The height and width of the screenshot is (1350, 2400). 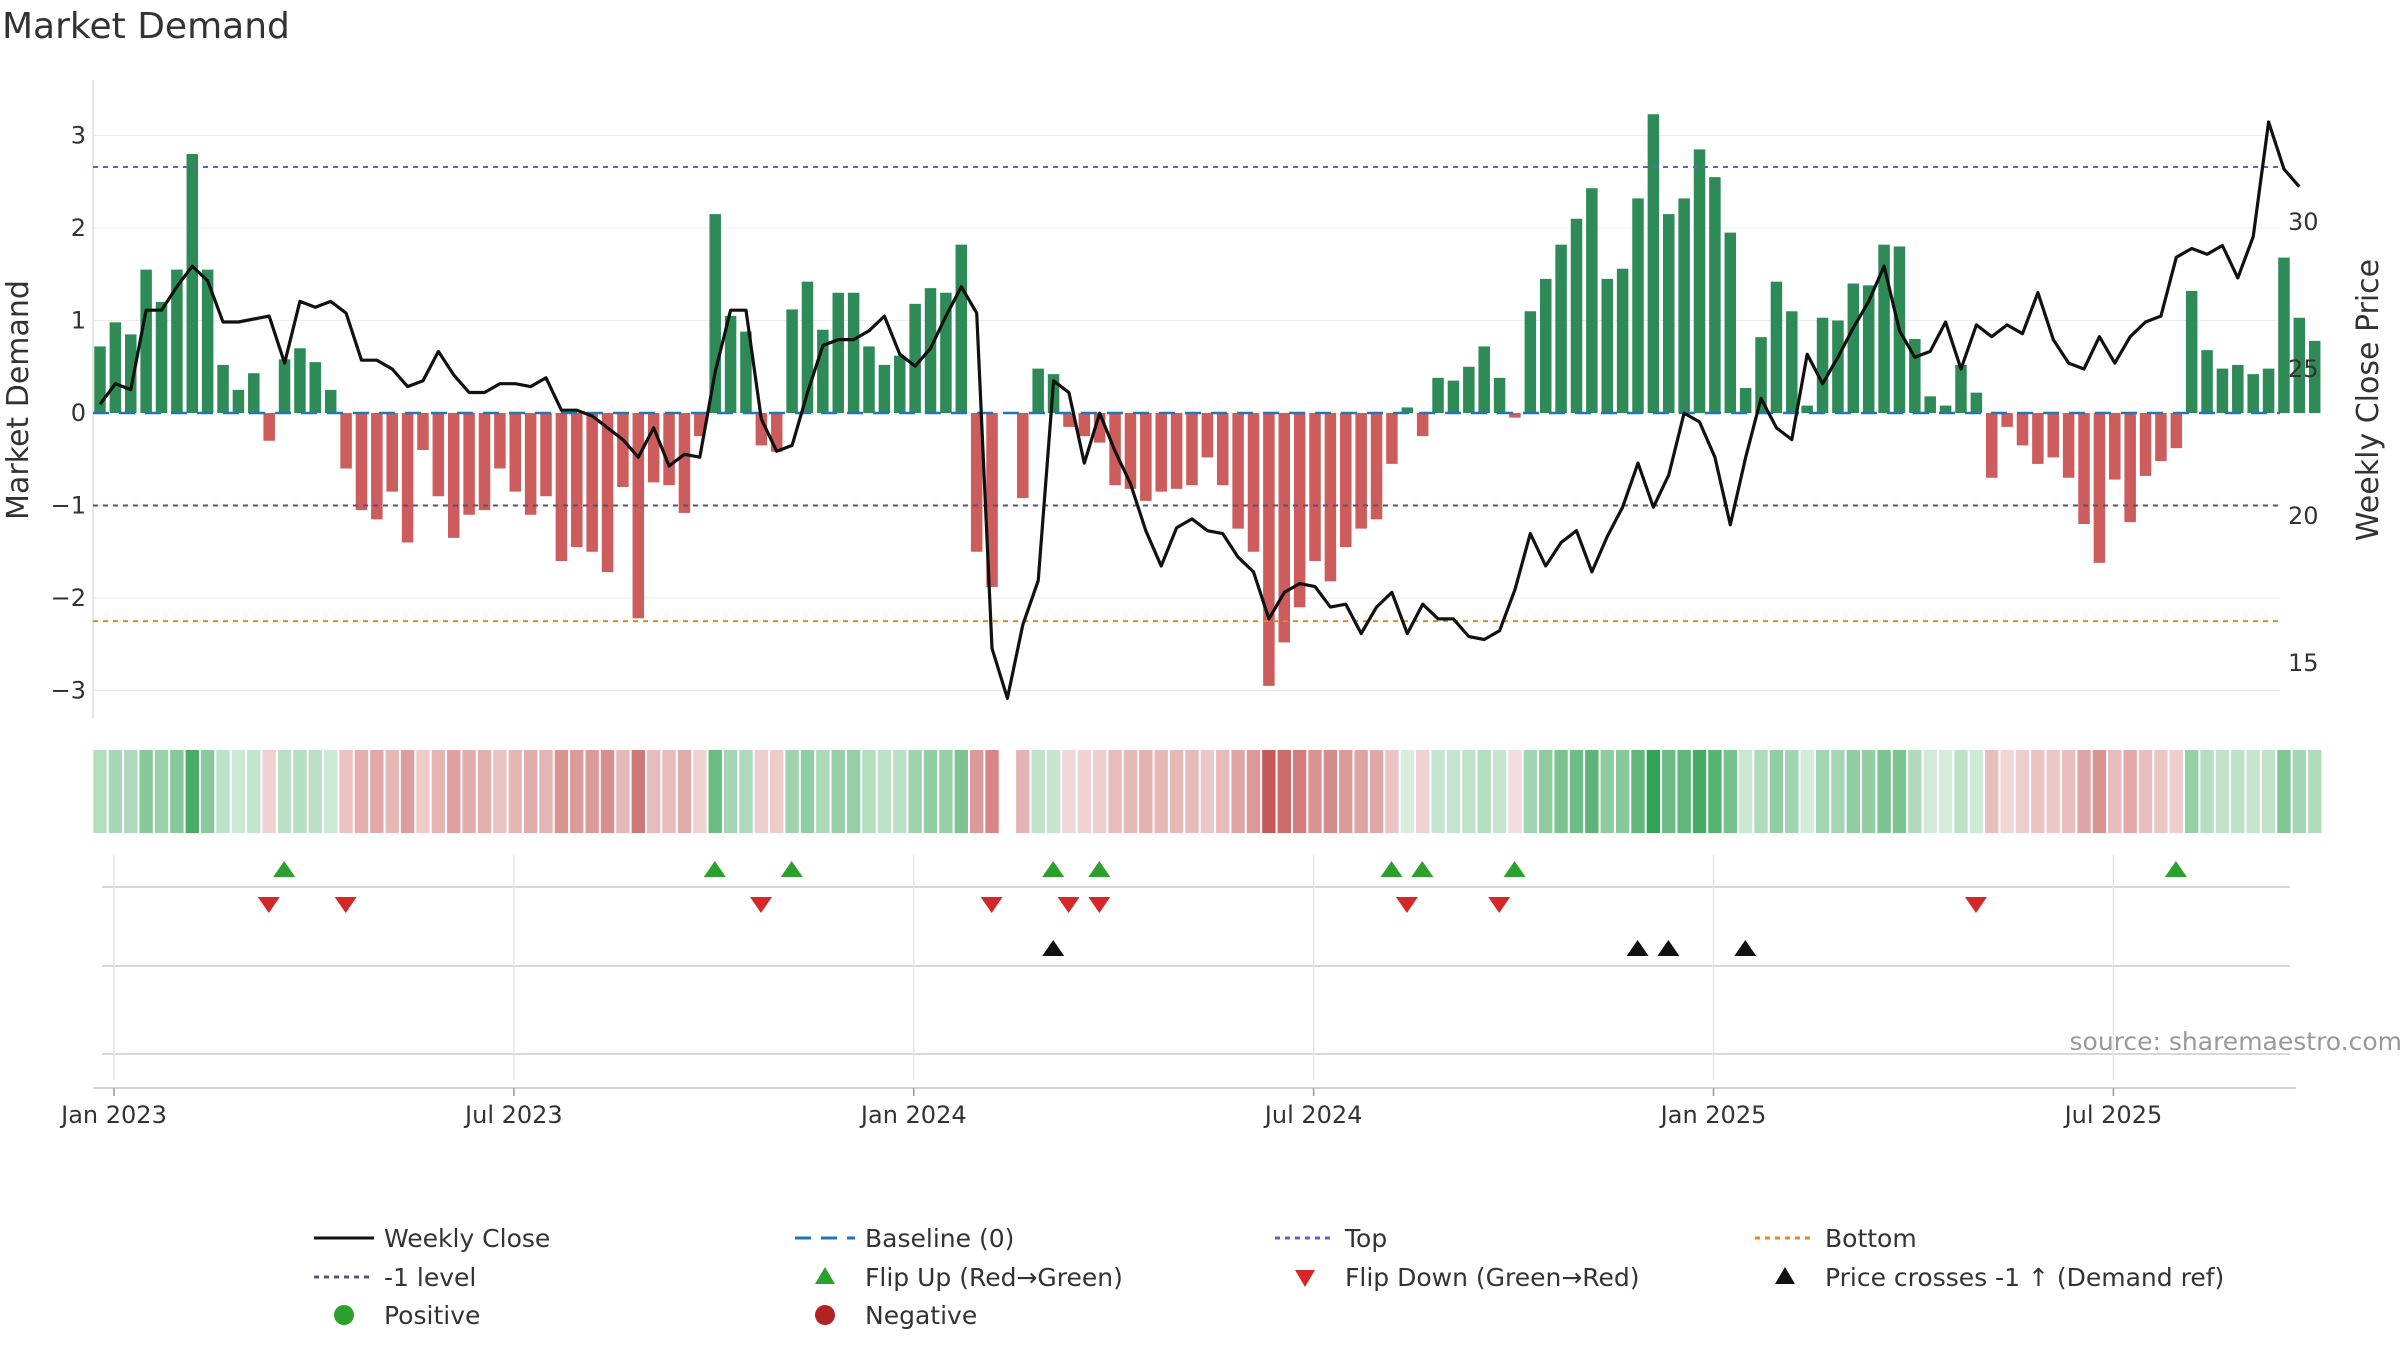 I want to click on x-tick-label: Jan 2025, so click(x=1713, y=1115).